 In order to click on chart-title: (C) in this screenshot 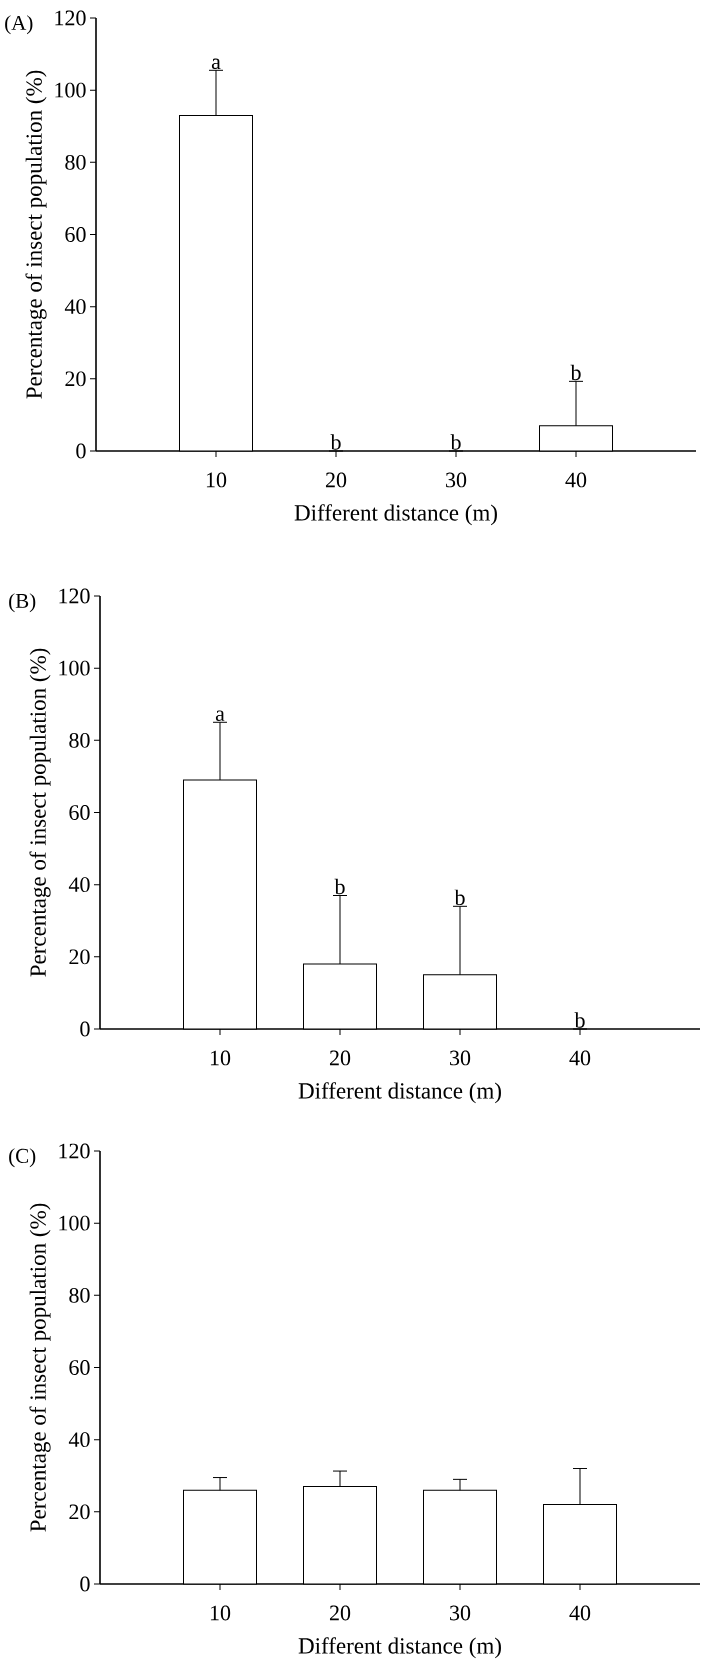, I will do `click(22, 1158)`.